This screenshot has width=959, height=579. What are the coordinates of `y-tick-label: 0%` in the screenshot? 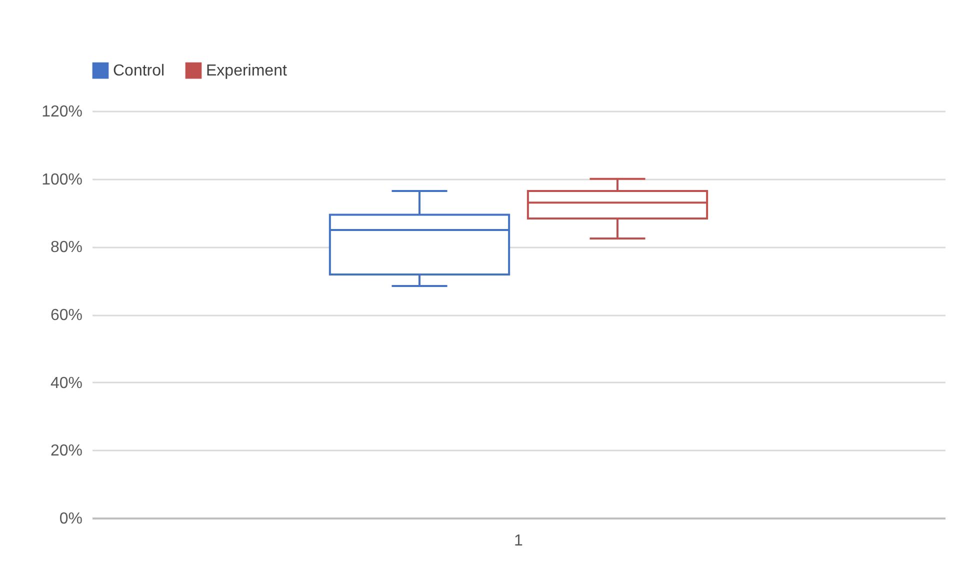 It's located at (70, 519).